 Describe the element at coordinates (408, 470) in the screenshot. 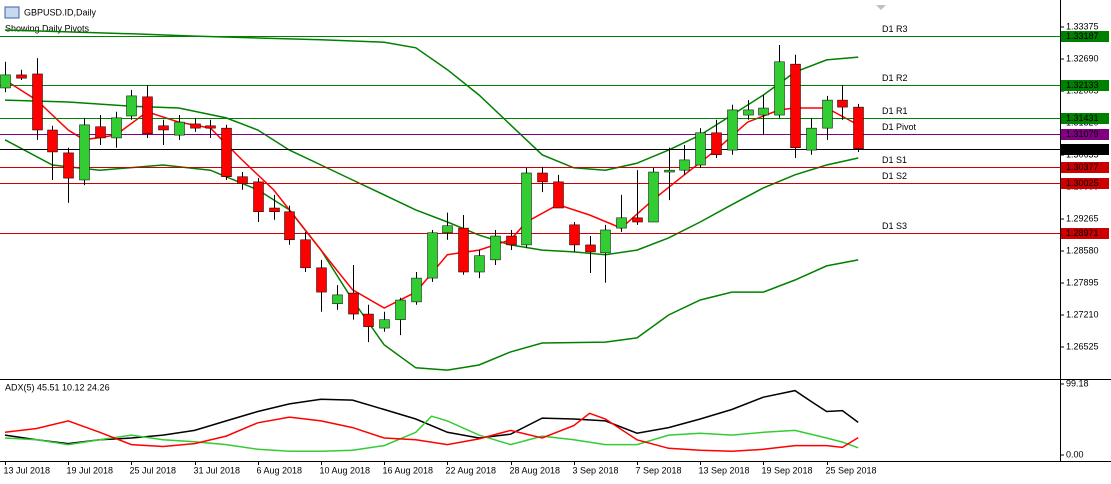

I see `x-tick-label: 16 Aug 2018` at that location.